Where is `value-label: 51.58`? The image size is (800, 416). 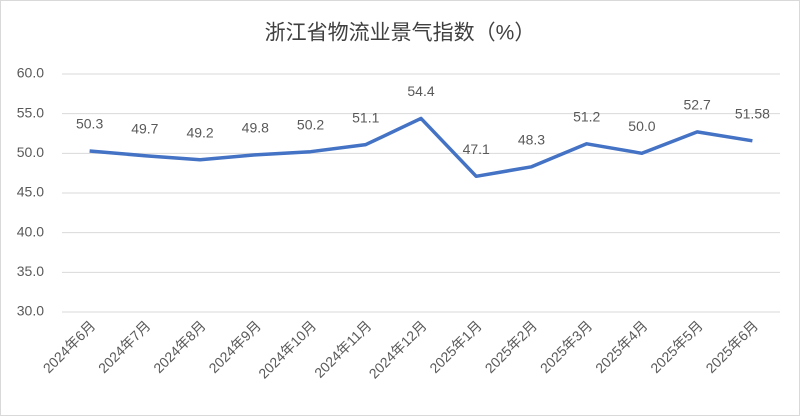
value-label: 51.58 is located at coordinates (752, 114).